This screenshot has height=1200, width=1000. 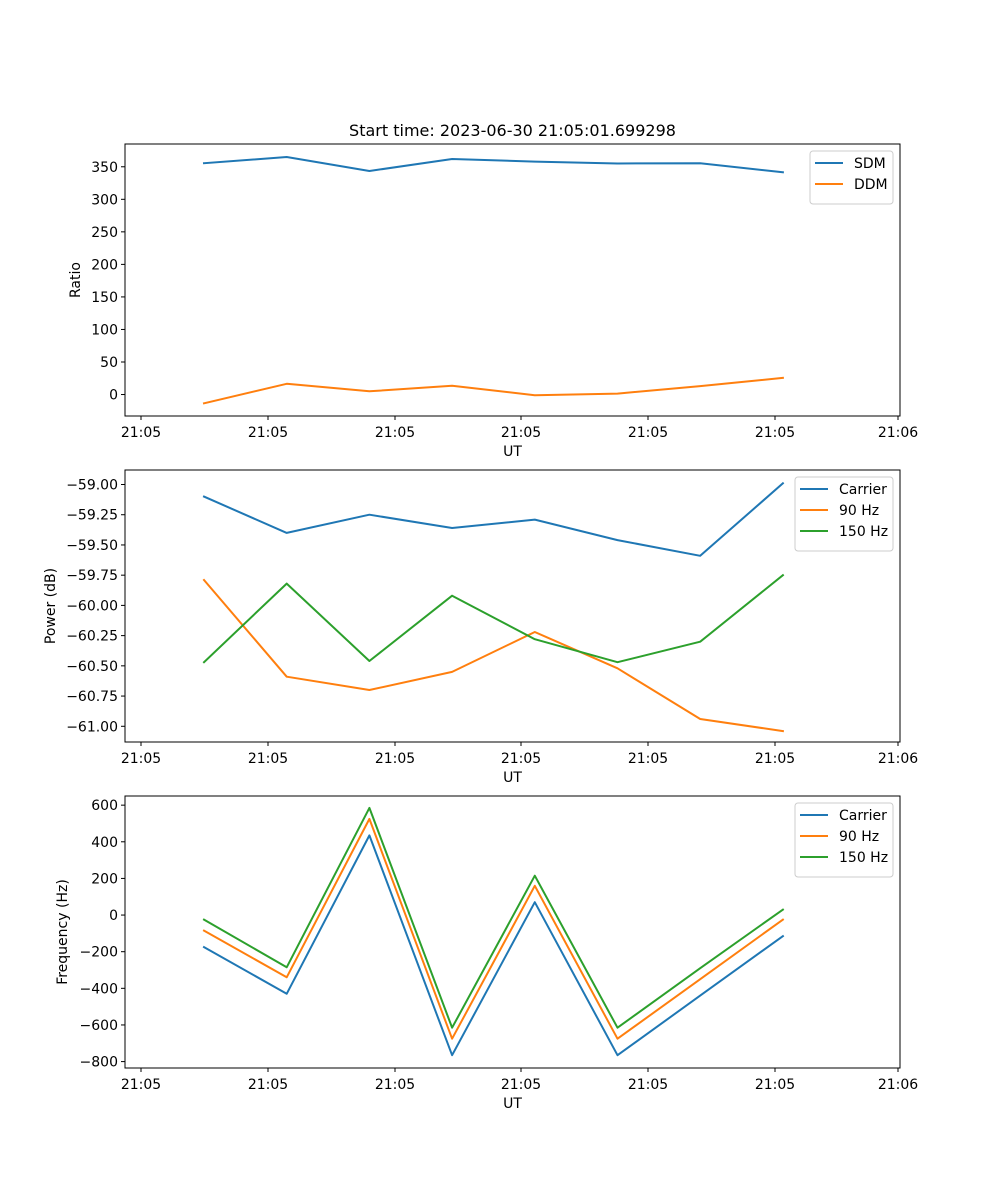 What do you see at coordinates (76, 280) in the screenshot?
I see `y-axis-label: Ratio` at bounding box center [76, 280].